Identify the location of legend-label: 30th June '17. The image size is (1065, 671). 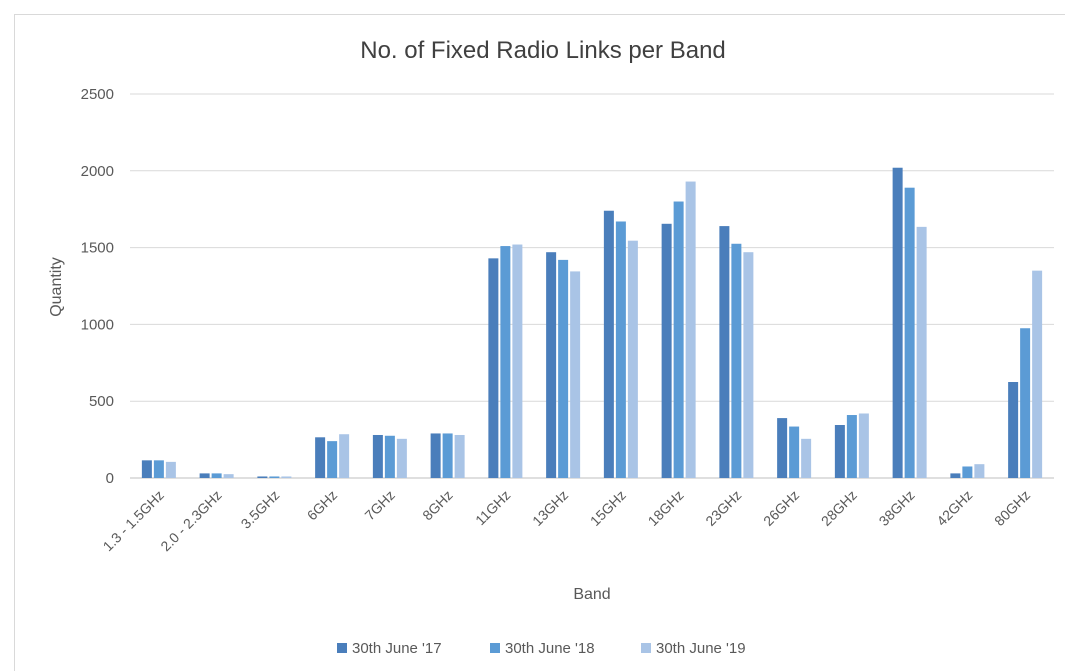
(397, 648).